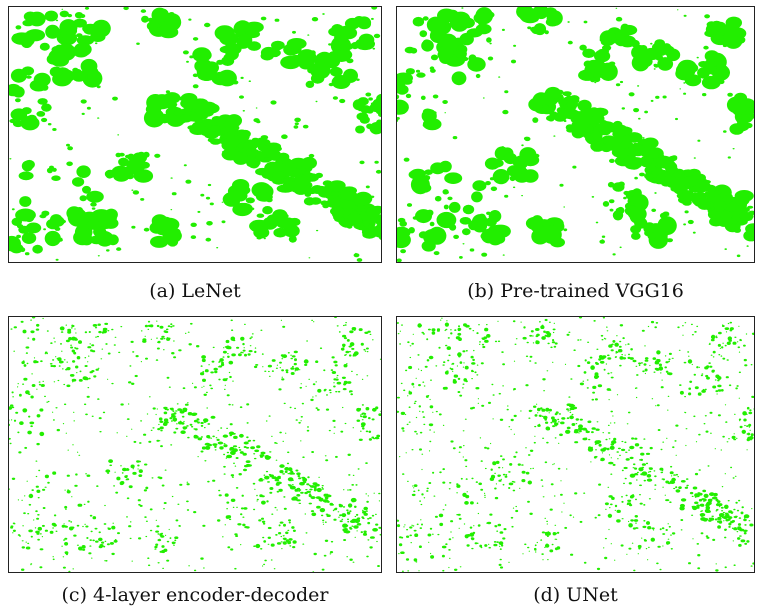 The image size is (759, 612). Describe the element at coordinates (575, 291) in the screenshot. I see `caption-b: (b) Pre-trained VGG16` at that location.